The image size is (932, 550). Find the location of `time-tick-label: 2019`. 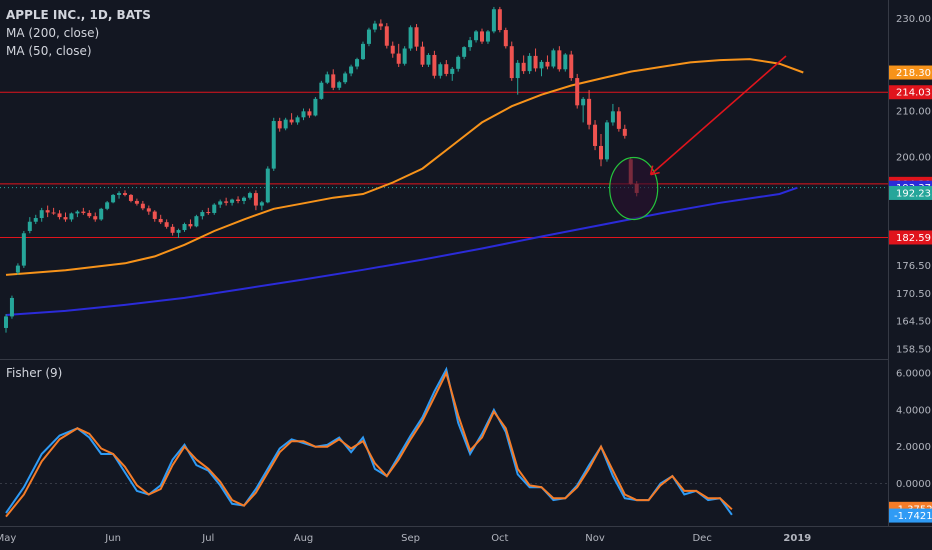

time-tick-label: 2019 is located at coordinates (797, 538).